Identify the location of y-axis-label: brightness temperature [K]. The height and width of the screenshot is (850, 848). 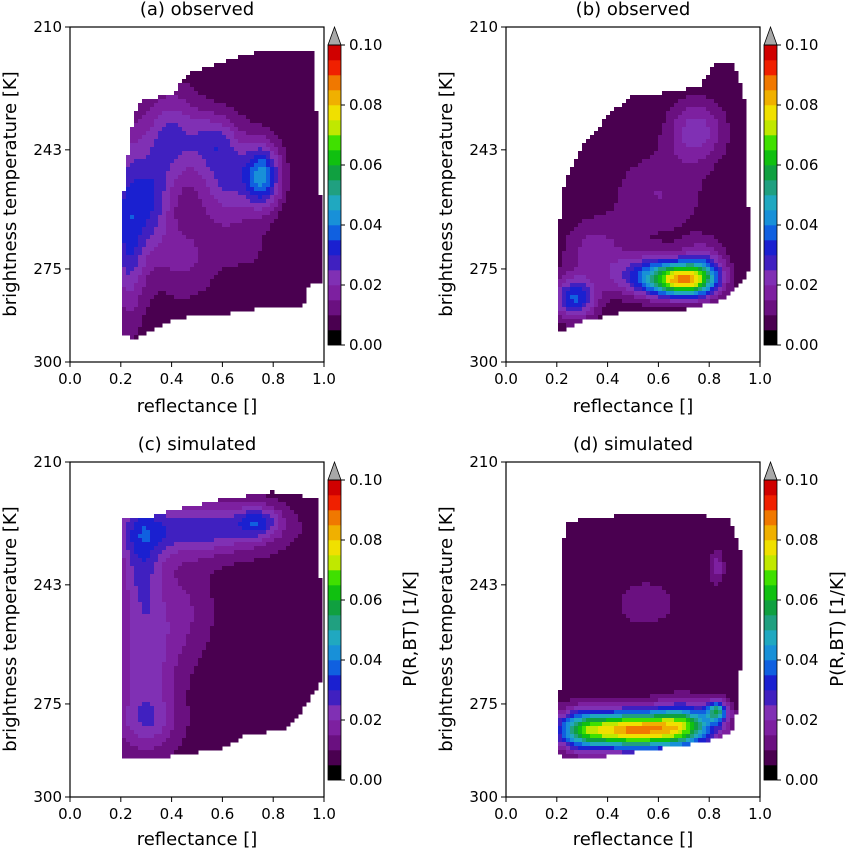
(446, 193).